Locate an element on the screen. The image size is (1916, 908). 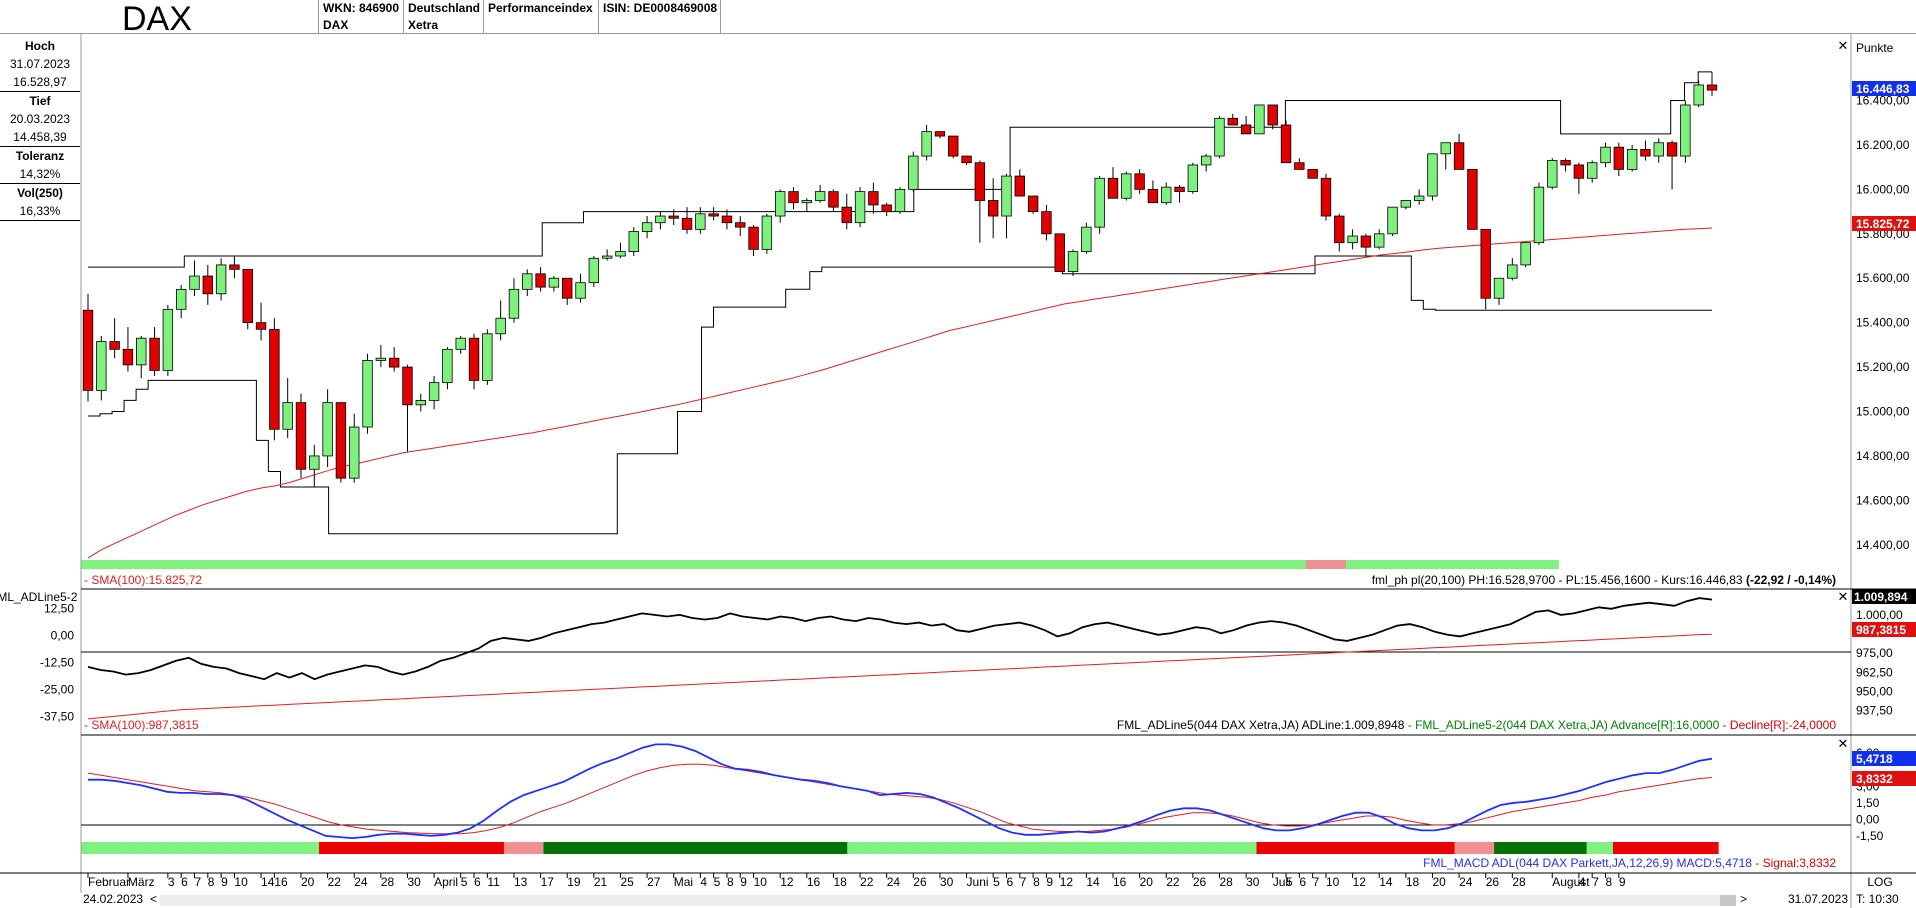
macd-value-tag: 5,4718 is located at coordinates (1874, 759).